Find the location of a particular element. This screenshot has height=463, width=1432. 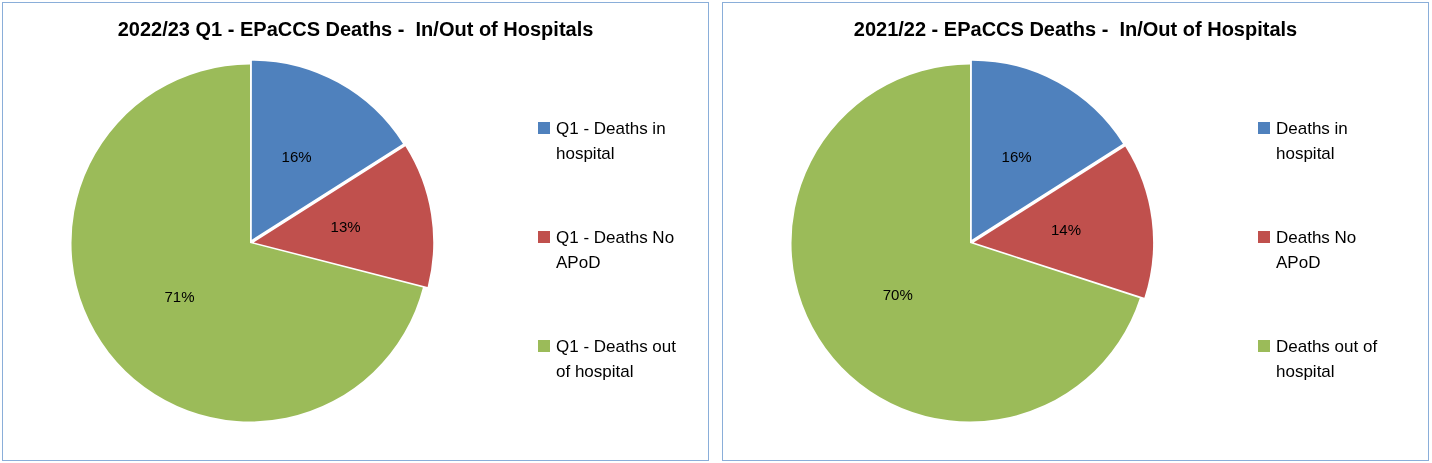

data-label: 70% is located at coordinates (897, 294).